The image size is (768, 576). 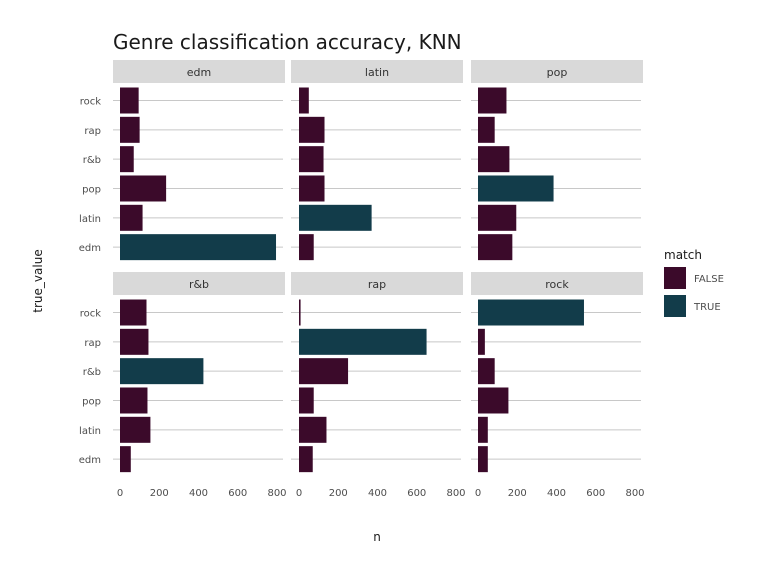 I want to click on bar-pop-rock, so click(x=492, y=100).